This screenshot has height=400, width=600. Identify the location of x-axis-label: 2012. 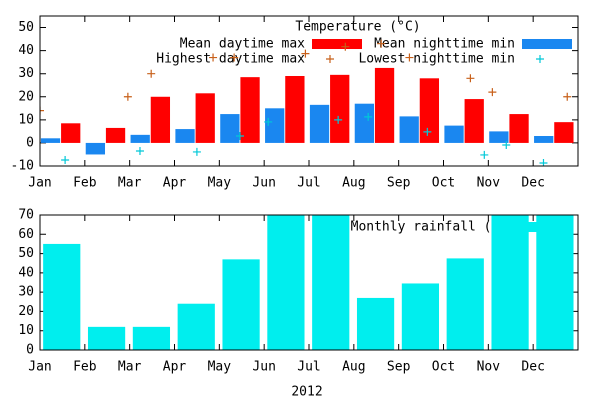
(306, 392).